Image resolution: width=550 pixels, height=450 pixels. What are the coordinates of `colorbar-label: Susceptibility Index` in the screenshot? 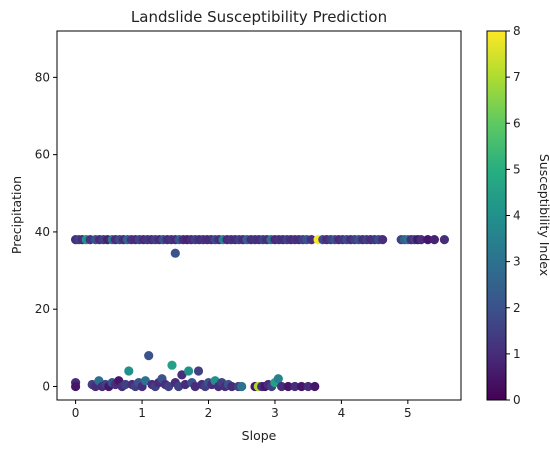 It's located at (543, 215).